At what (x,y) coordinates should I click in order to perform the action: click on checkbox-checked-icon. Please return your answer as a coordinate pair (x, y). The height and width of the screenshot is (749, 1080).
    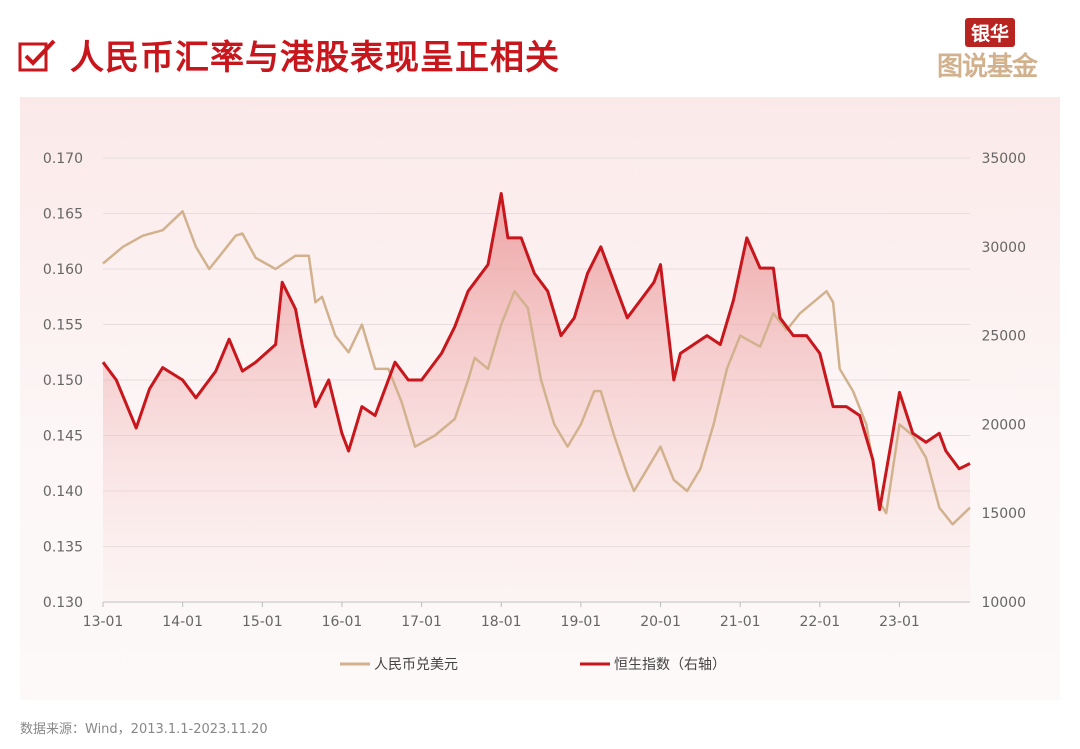
    Looking at the image, I should click on (37, 55).